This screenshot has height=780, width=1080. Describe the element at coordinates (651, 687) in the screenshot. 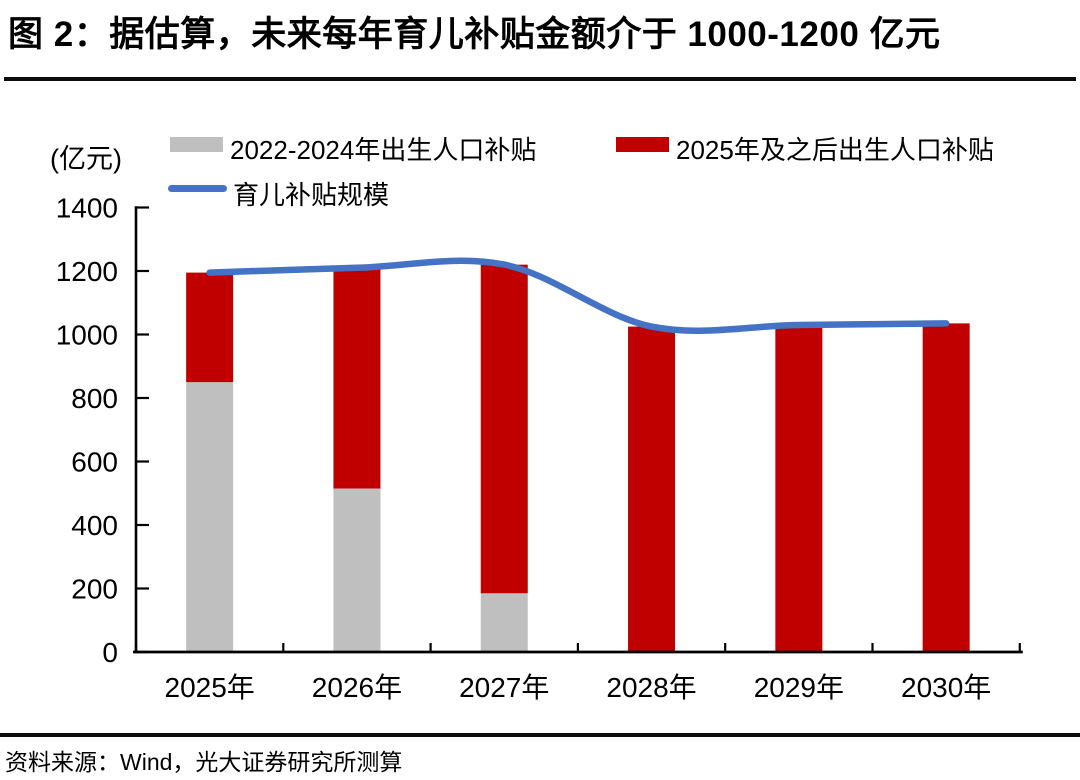

I see `x-tick-label: 2028年` at that location.